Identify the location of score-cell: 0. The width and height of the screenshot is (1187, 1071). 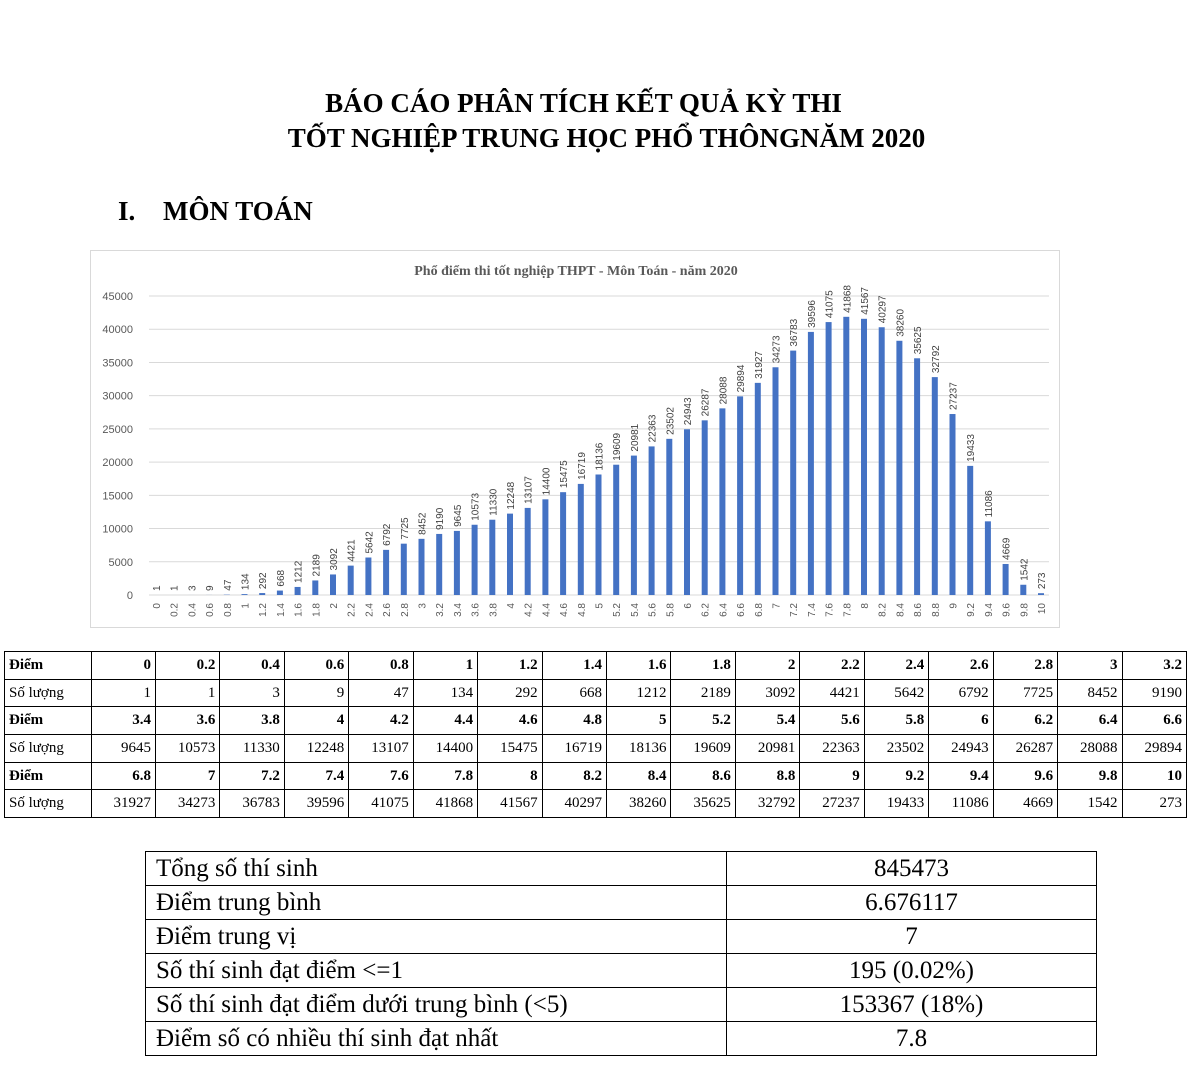
(123, 665).